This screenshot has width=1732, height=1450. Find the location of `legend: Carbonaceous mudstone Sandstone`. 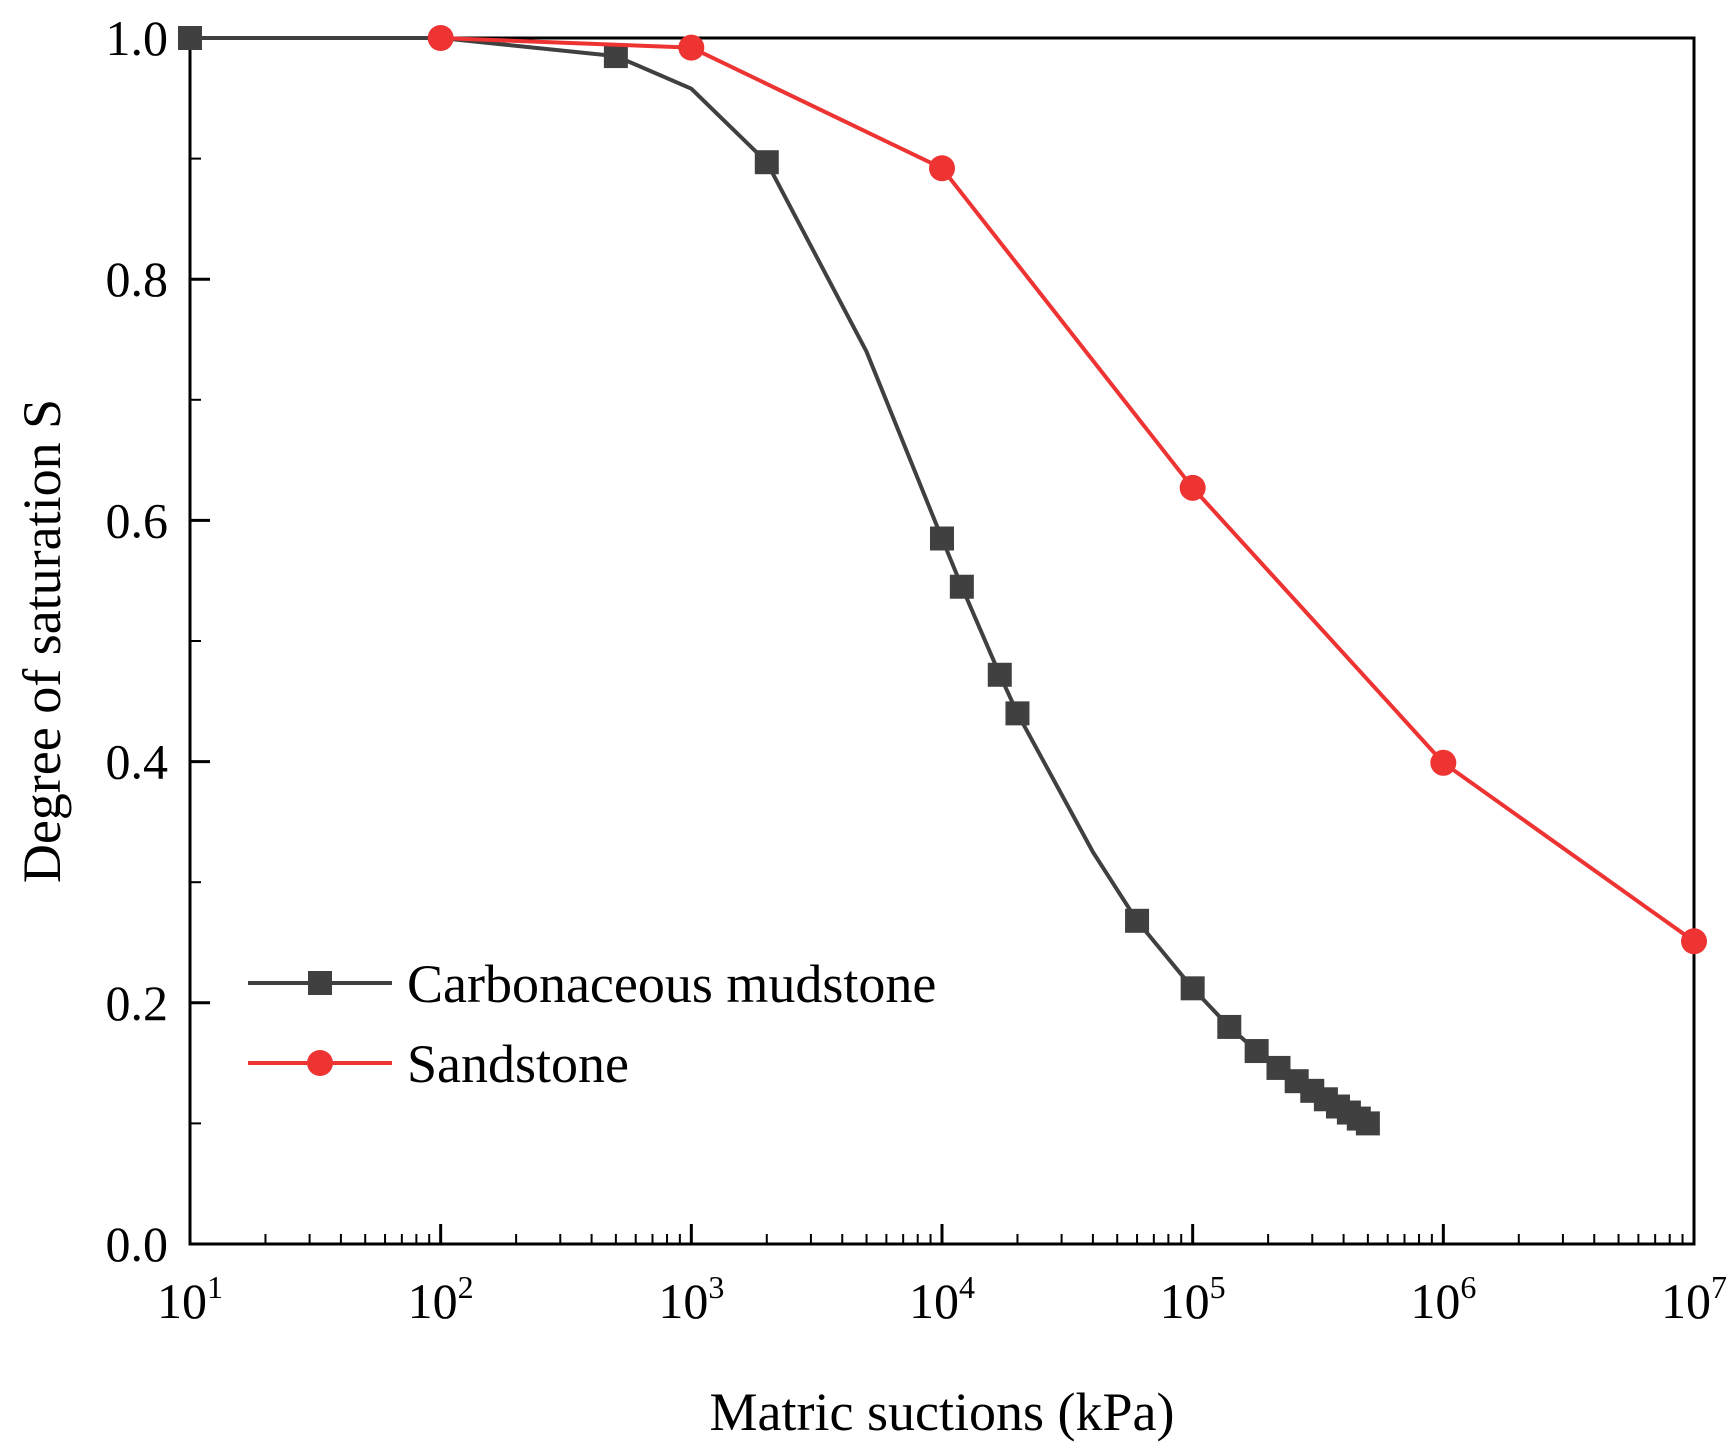

legend: Carbonaceous mudstone Sandstone is located at coordinates (592, 1024).